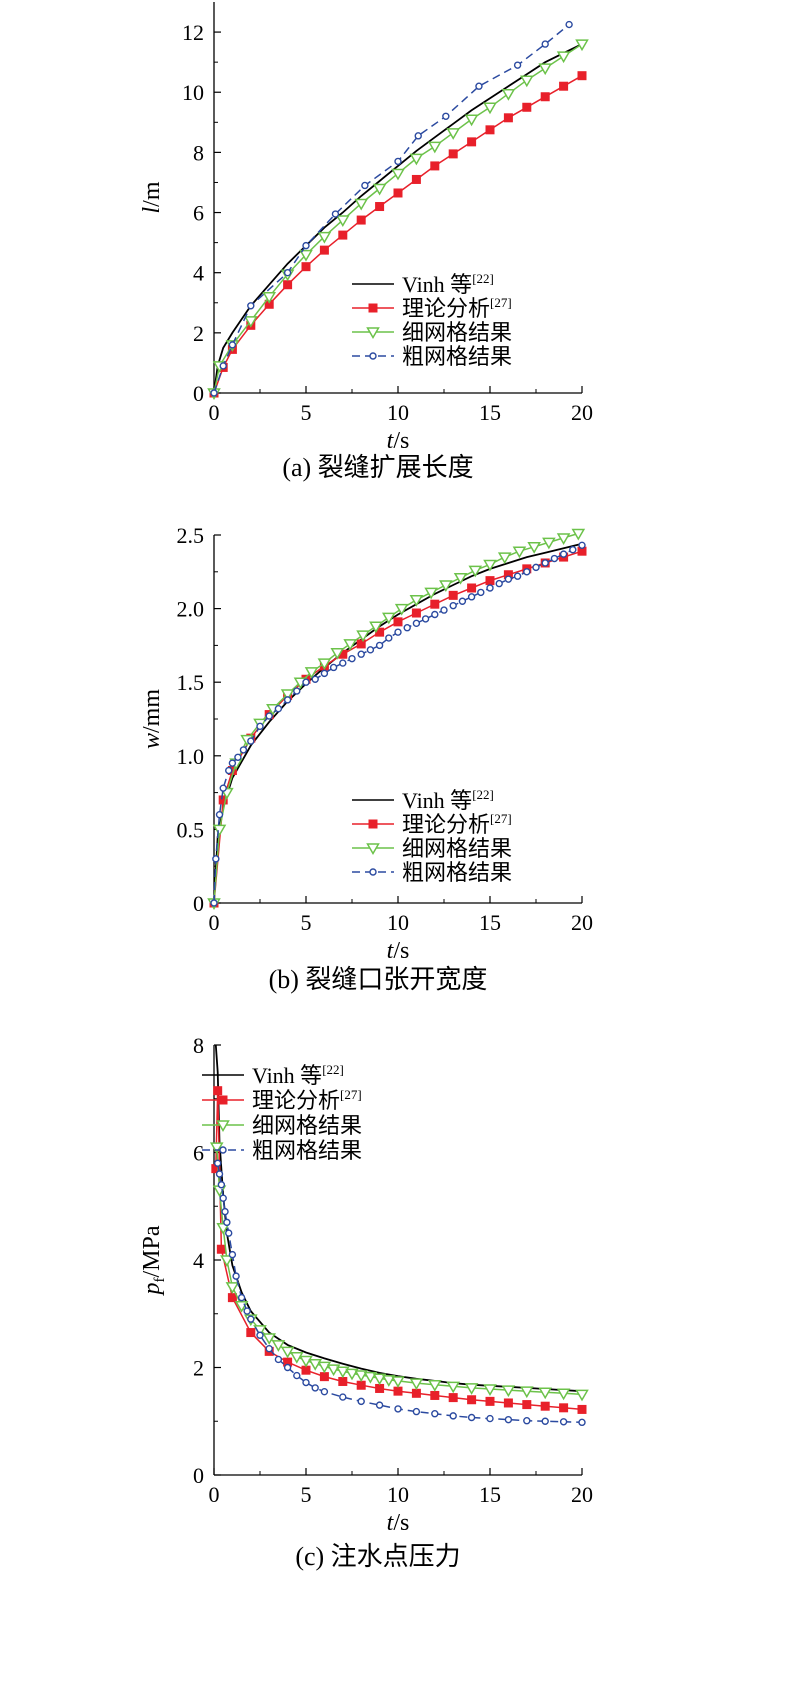  I want to click on y-tick-label: 4, so click(198, 1260).